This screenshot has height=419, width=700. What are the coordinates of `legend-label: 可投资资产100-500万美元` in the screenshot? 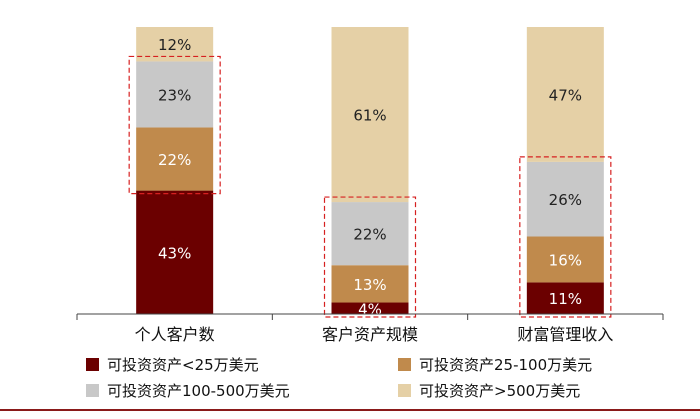 It's located at (198, 391).